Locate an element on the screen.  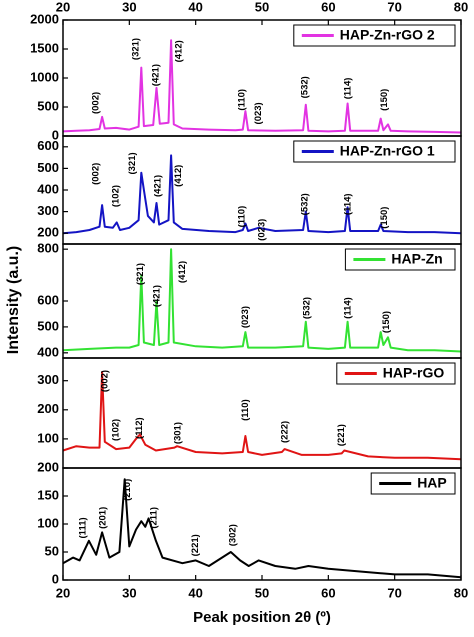
peak-label: (210) is located at coordinates (127, 490).